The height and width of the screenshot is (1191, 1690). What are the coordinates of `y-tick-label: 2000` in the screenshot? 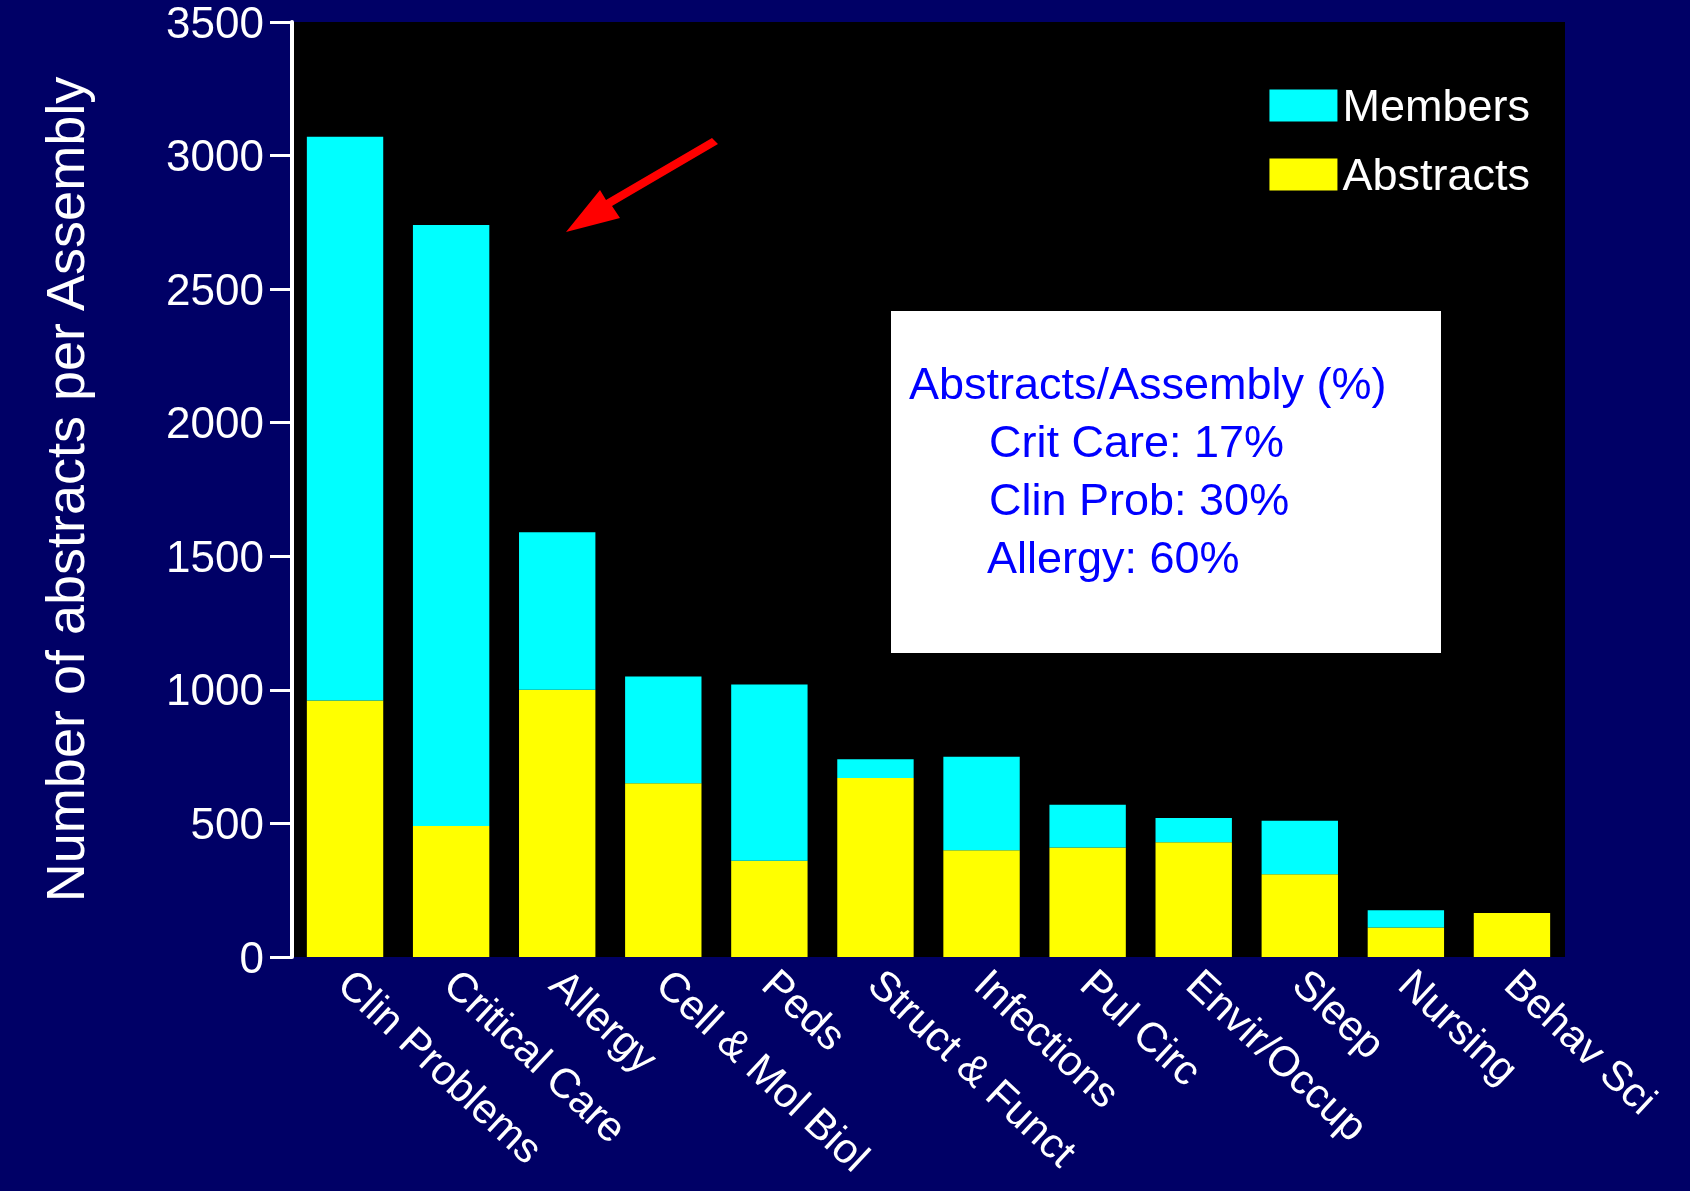 It's located at (215, 423).